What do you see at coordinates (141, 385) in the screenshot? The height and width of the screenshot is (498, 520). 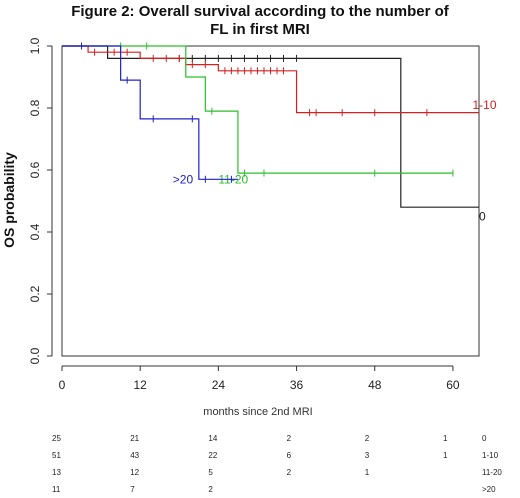 I see `x-tick-label: 12` at bounding box center [141, 385].